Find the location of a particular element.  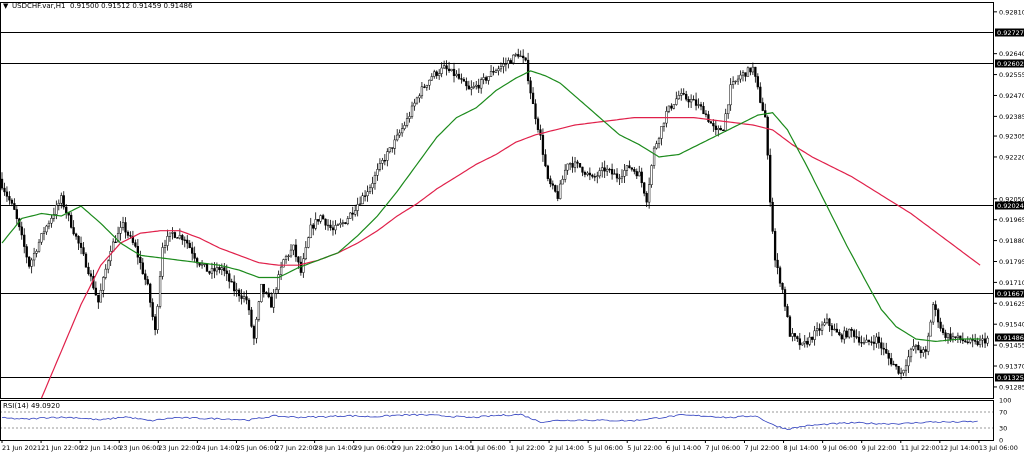

x-tick-label: 28 Jun 14:00 is located at coordinates (335, 448).